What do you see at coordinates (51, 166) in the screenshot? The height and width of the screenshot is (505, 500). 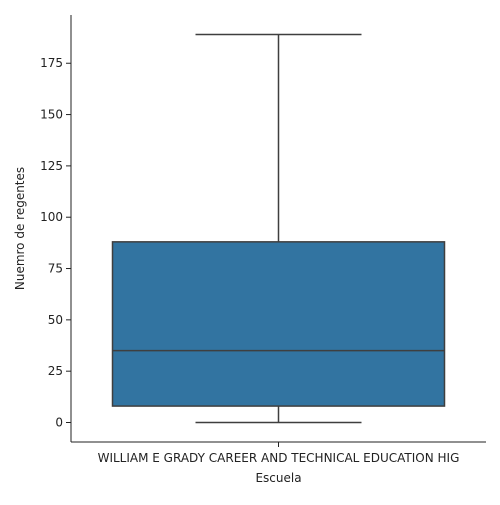 I see `y-tick-label: 125` at bounding box center [51, 166].